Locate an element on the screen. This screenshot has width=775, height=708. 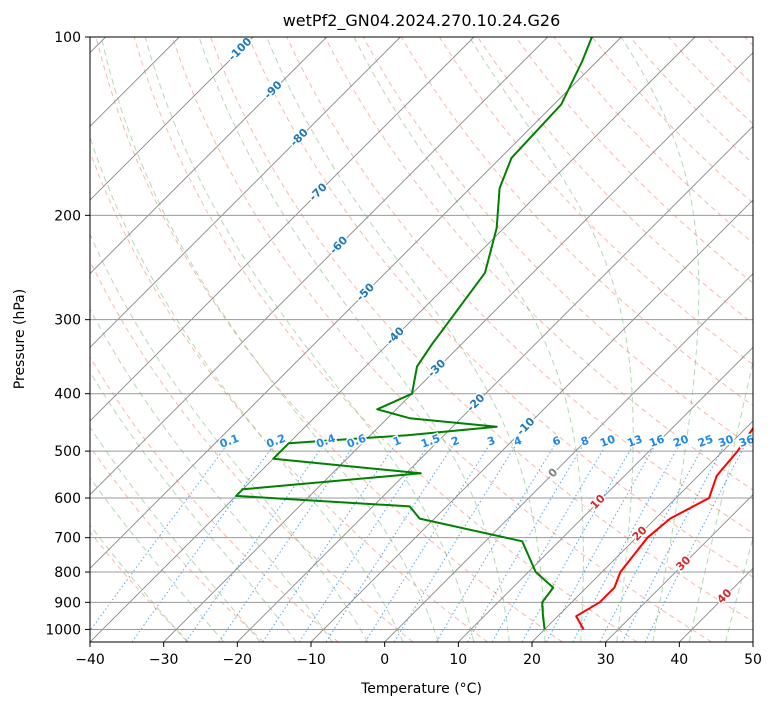
x-tick-label: 10 is located at coordinates (458, 660).